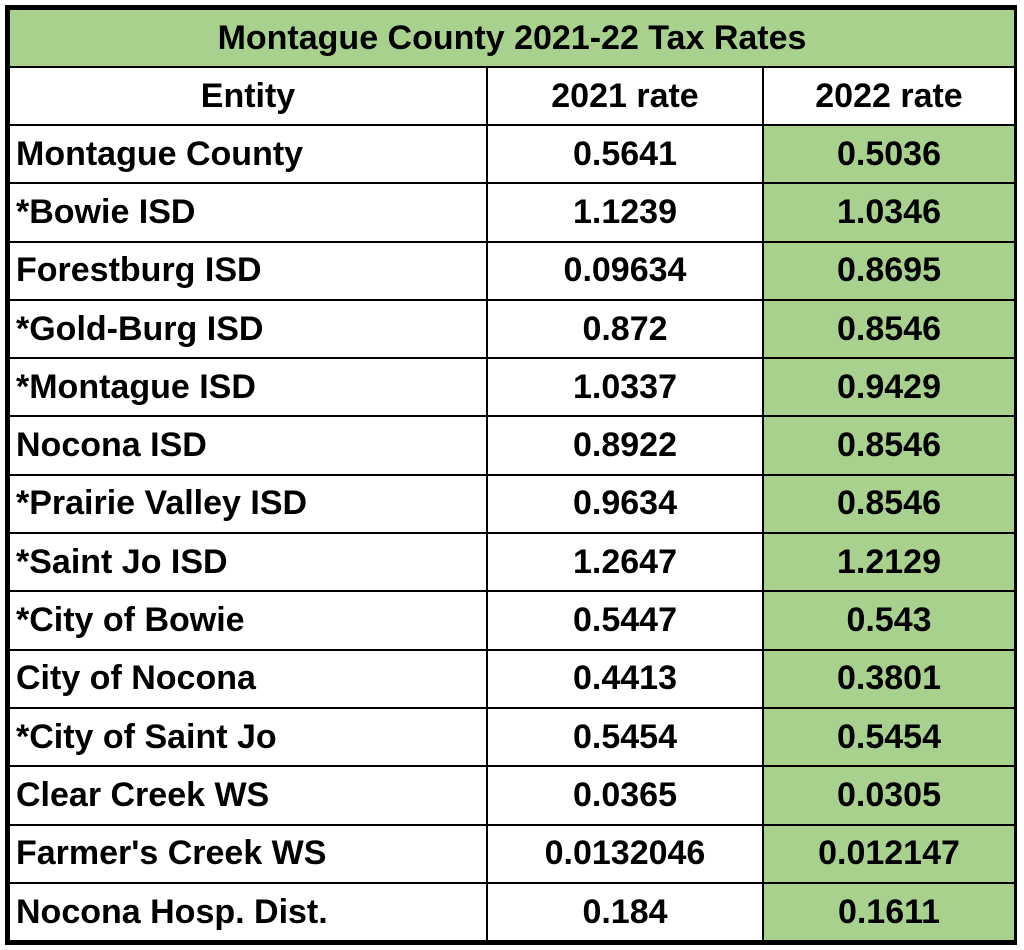 The image size is (1024, 950). What do you see at coordinates (248, 678) in the screenshot?
I see `entity-cell: City of Nocona` at bounding box center [248, 678].